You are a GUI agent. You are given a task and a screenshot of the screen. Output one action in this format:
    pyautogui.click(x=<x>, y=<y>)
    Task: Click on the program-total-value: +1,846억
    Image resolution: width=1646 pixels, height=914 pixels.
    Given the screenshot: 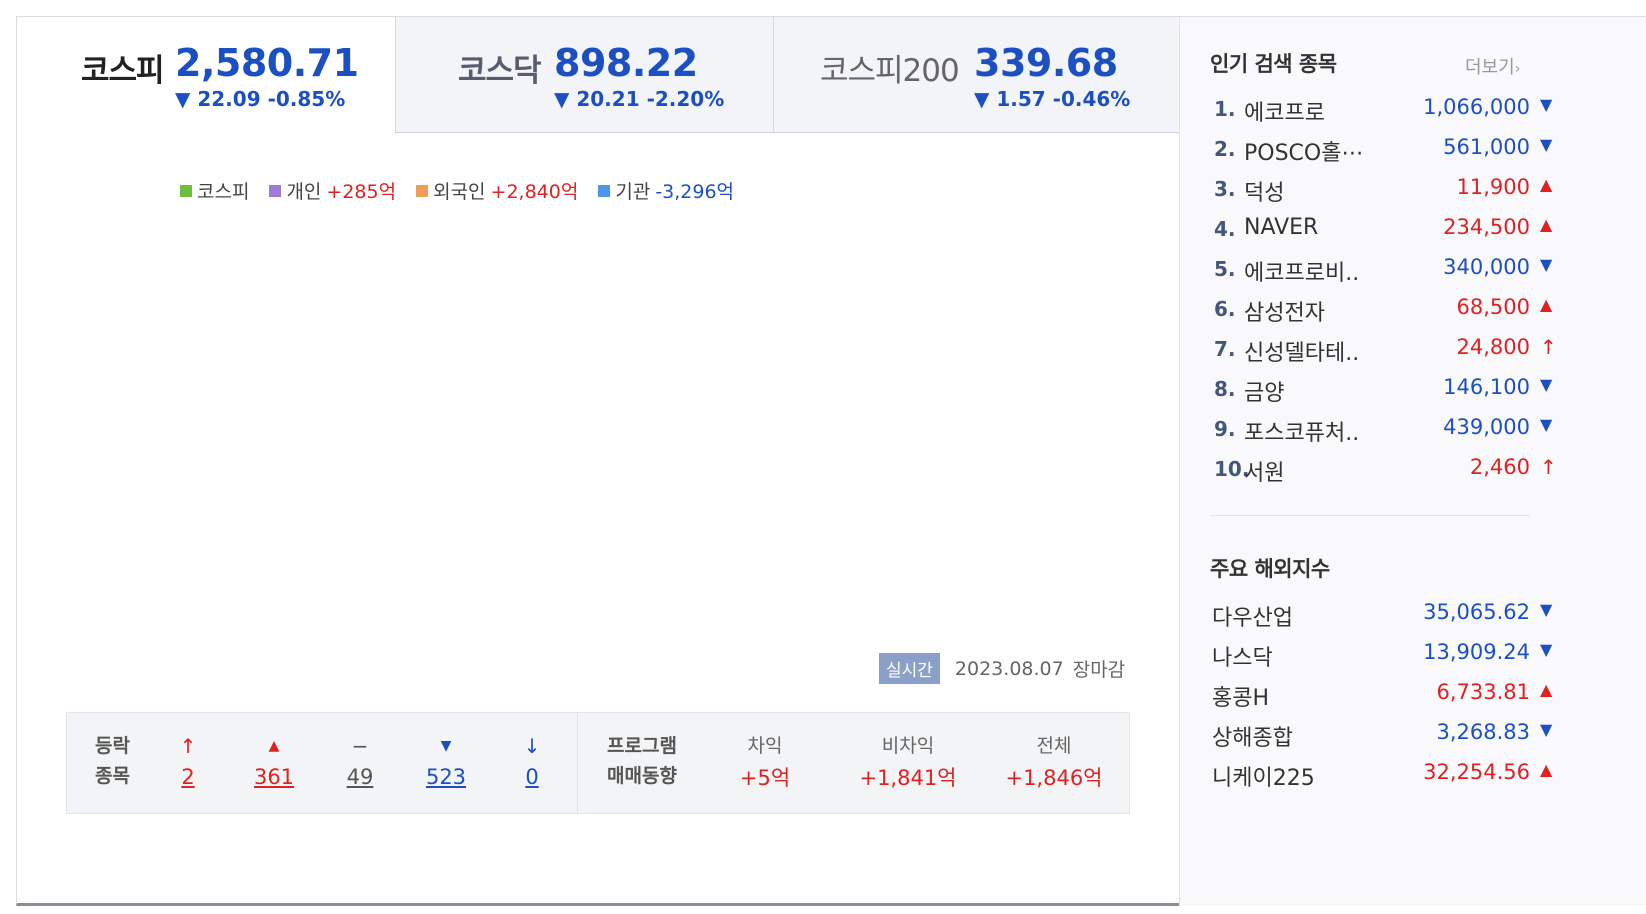 What is the action you would take?
    pyautogui.click(x=1054, y=778)
    